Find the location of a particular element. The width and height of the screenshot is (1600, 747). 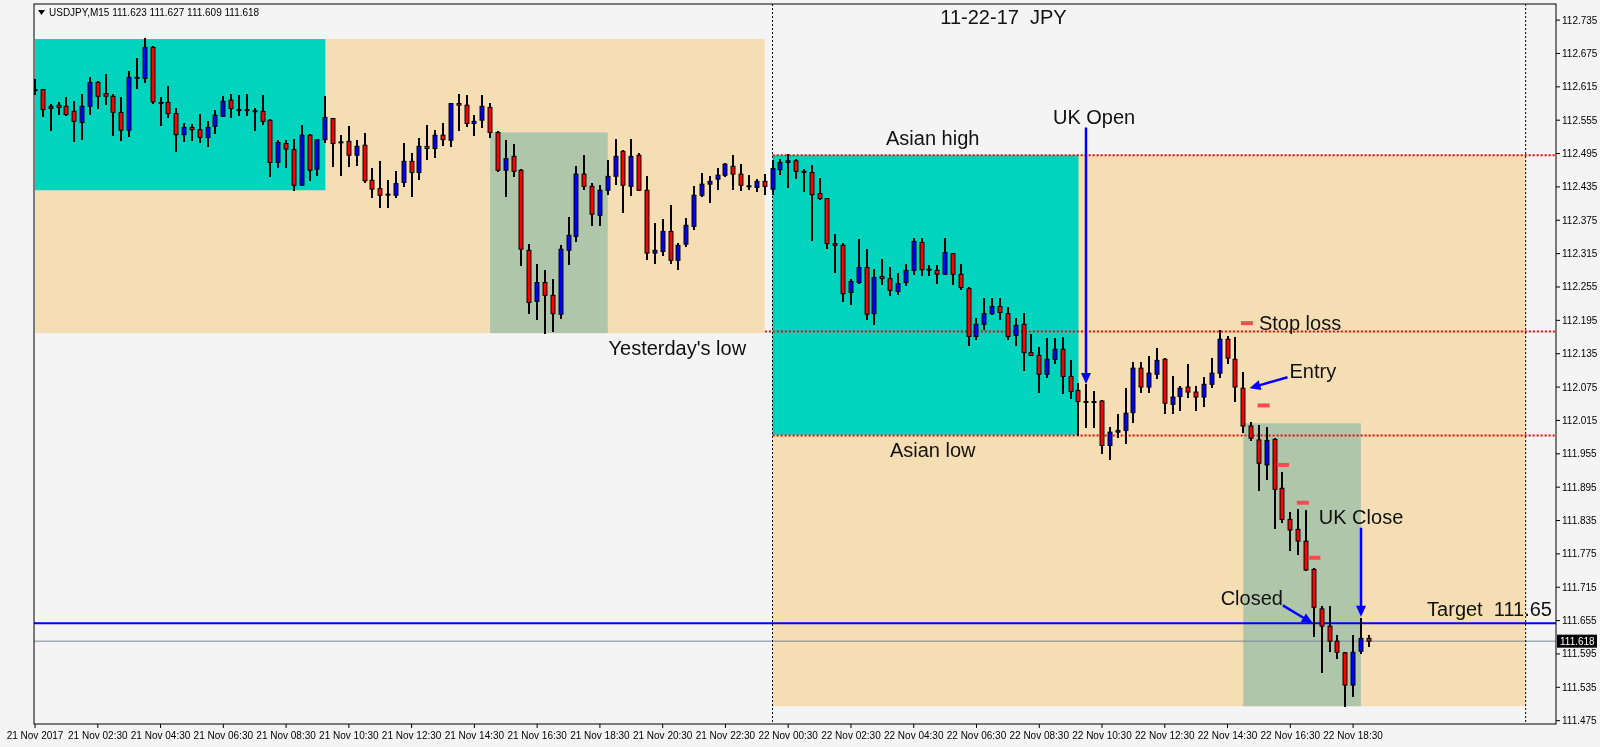

annotation: Stop loss is located at coordinates (1300, 323).